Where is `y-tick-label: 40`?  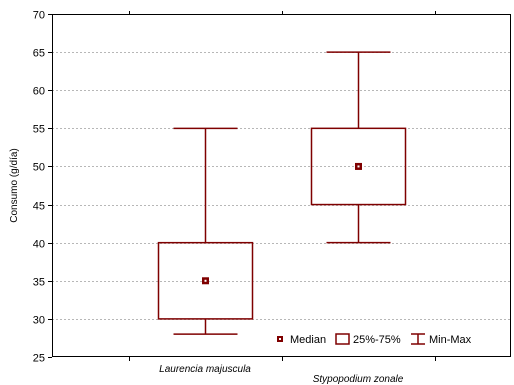 y-tick-label: 40 is located at coordinates (39, 245).